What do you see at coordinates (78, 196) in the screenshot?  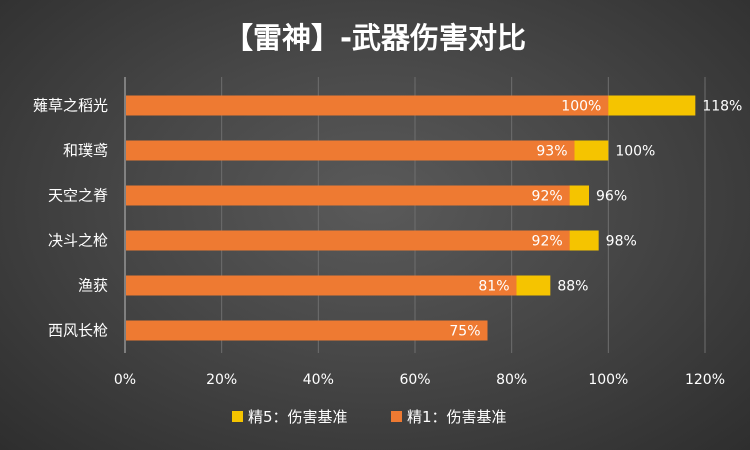 I see `category-label: 天空之脊` at bounding box center [78, 196].